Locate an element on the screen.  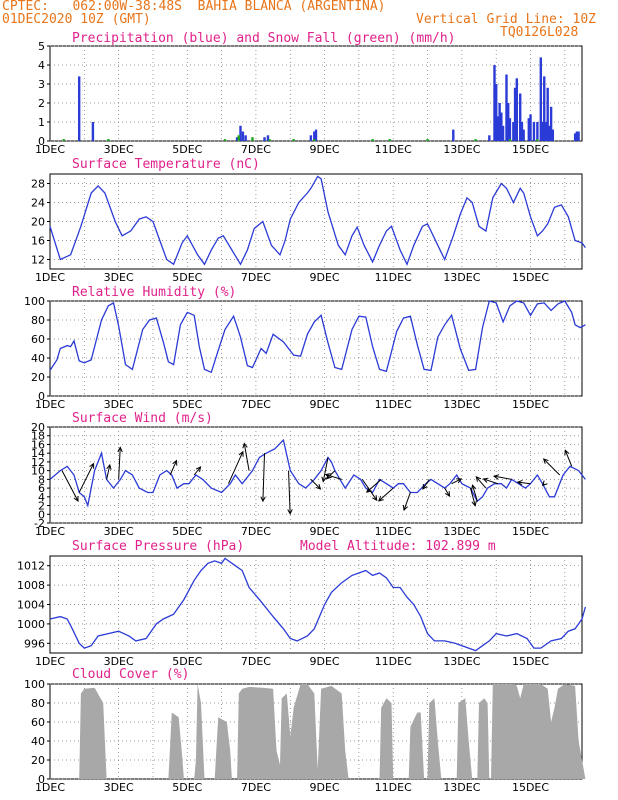
y-tick-label: 16 is located at coordinates (38, 241).